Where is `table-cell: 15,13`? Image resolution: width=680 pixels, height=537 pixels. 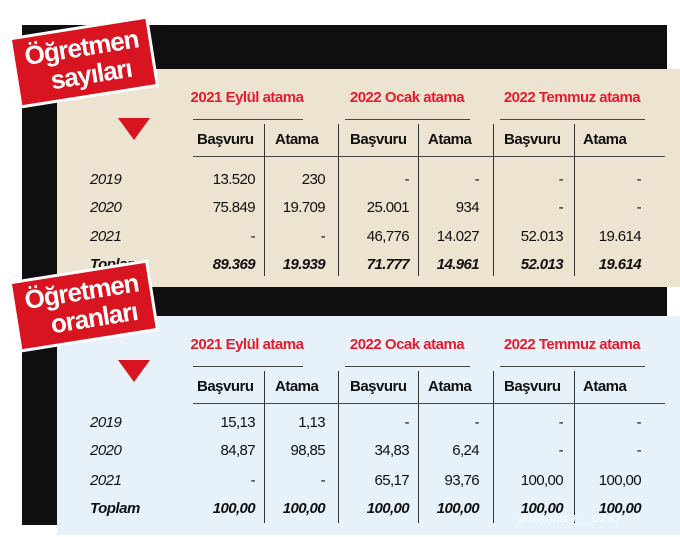 table-cell: 15,13 is located at coordinates (237, 422).